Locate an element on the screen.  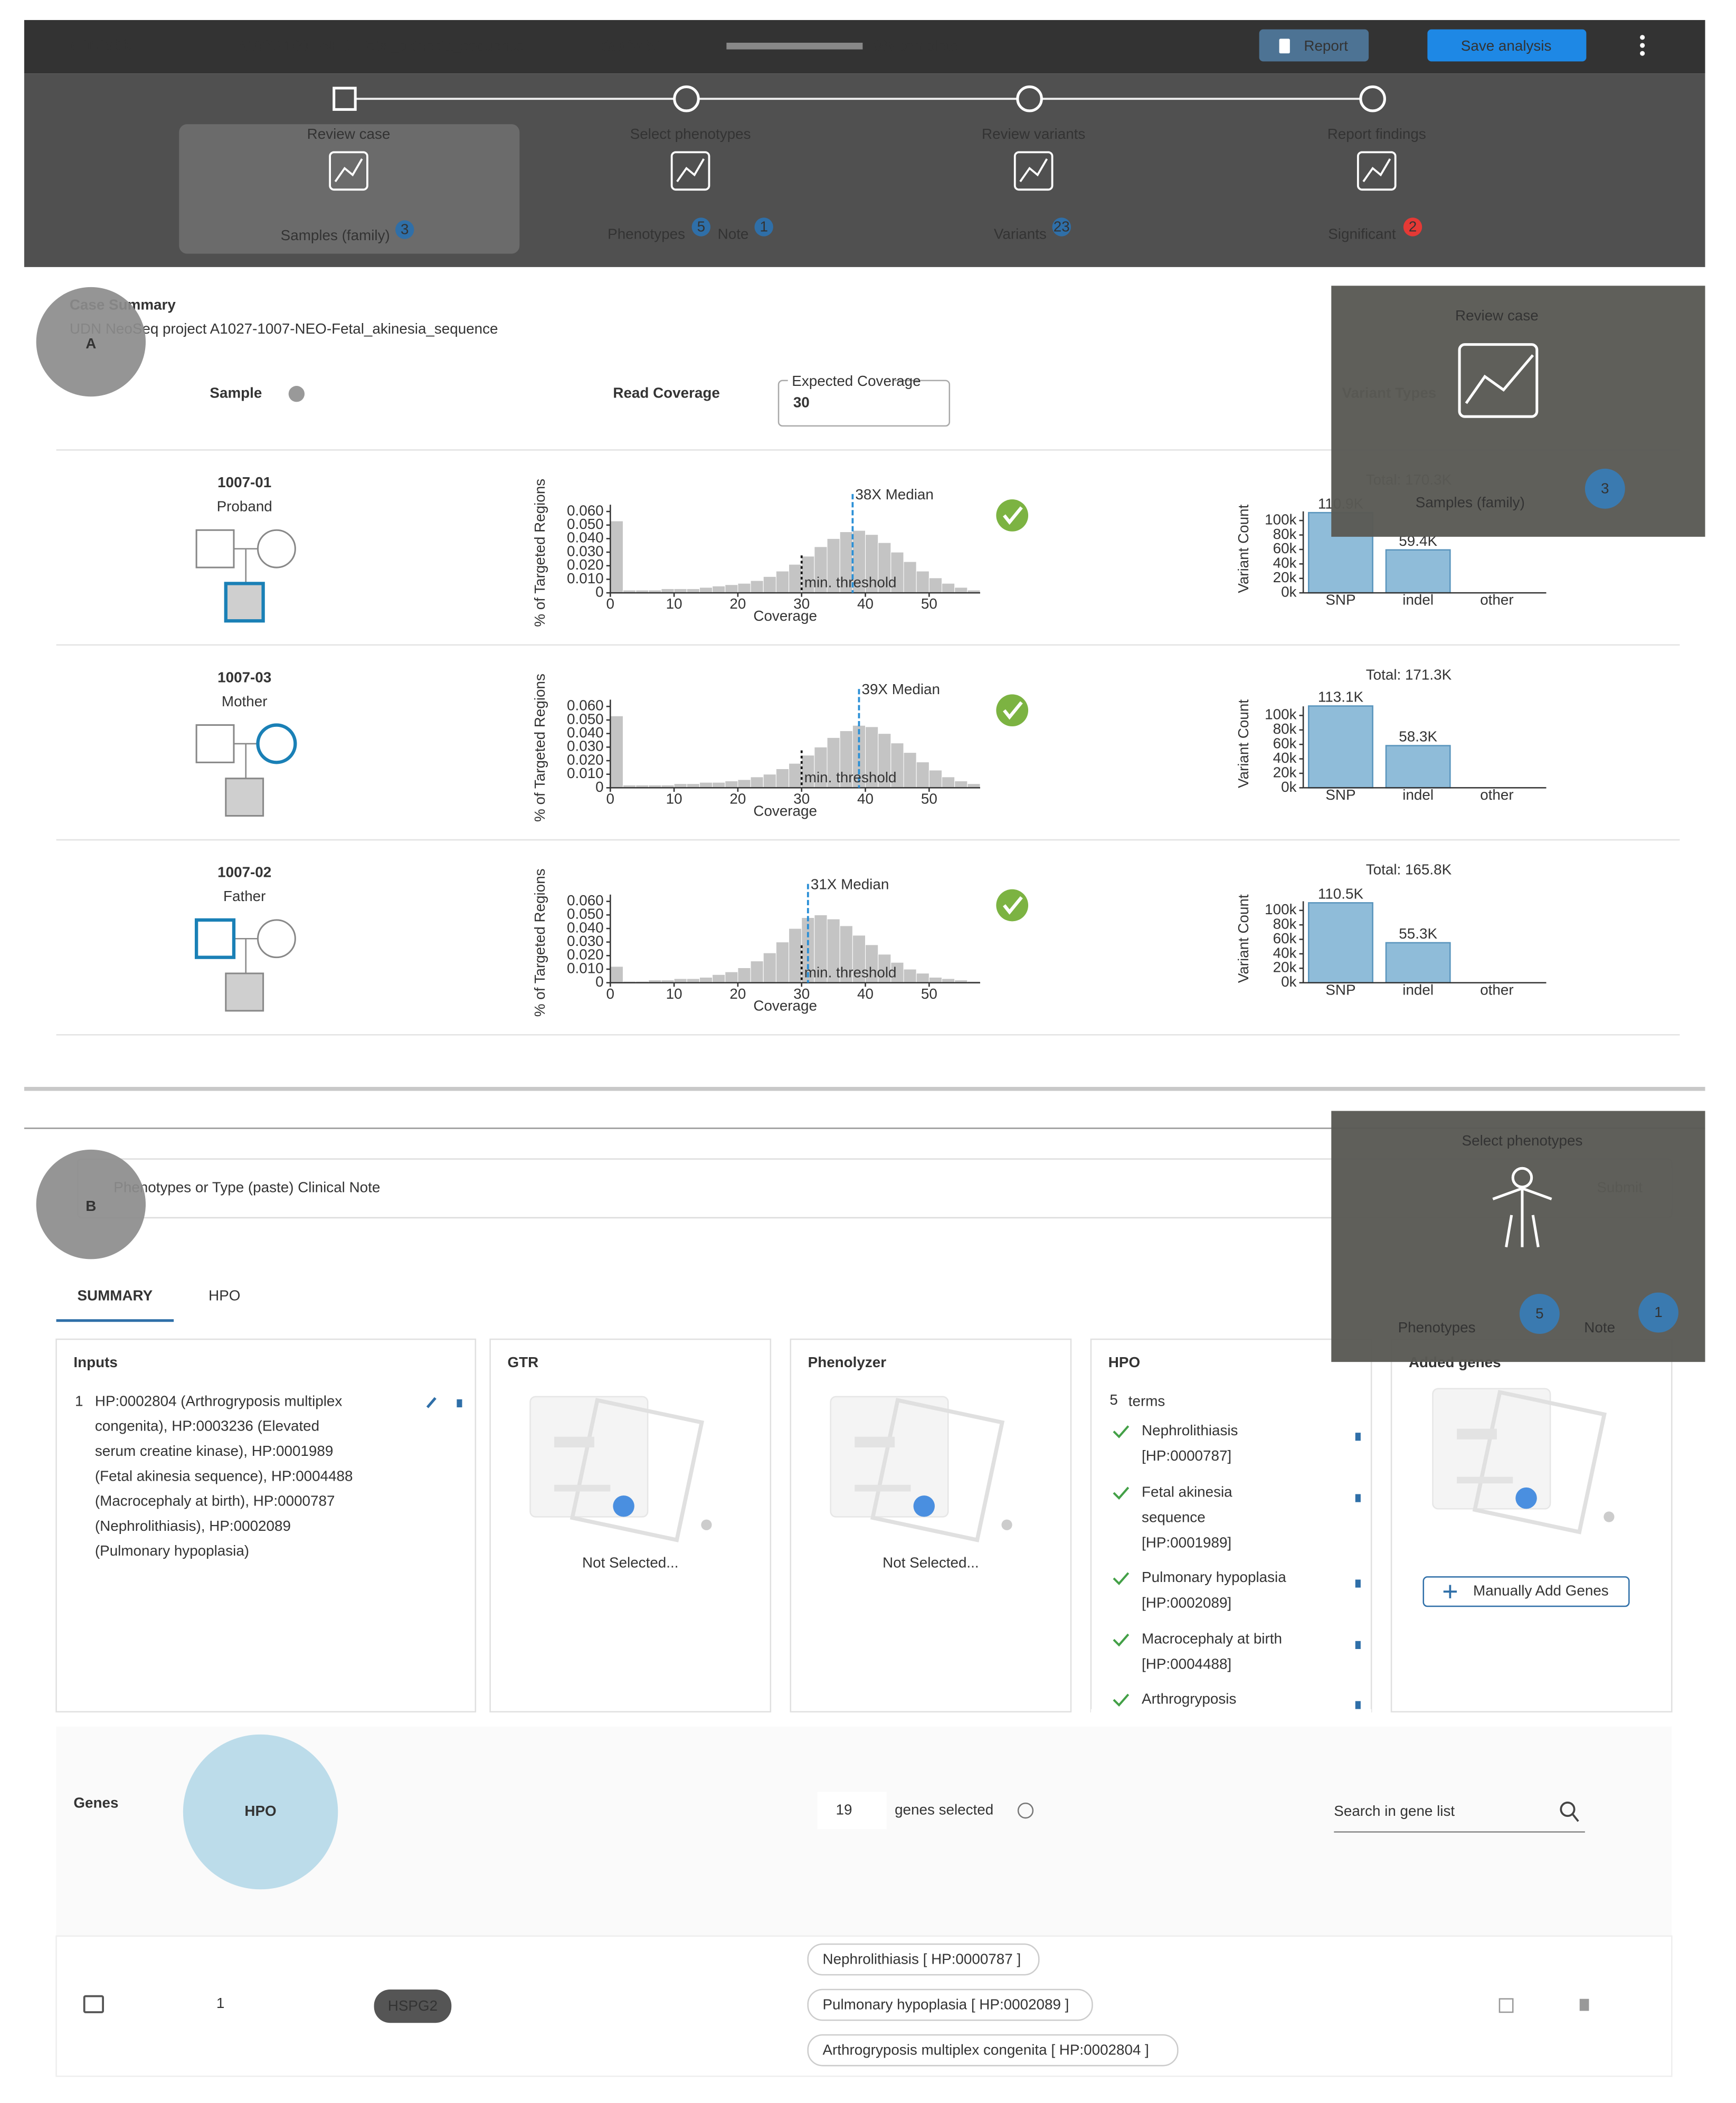
add-genes-button is located at coordinates (1526, 1591).